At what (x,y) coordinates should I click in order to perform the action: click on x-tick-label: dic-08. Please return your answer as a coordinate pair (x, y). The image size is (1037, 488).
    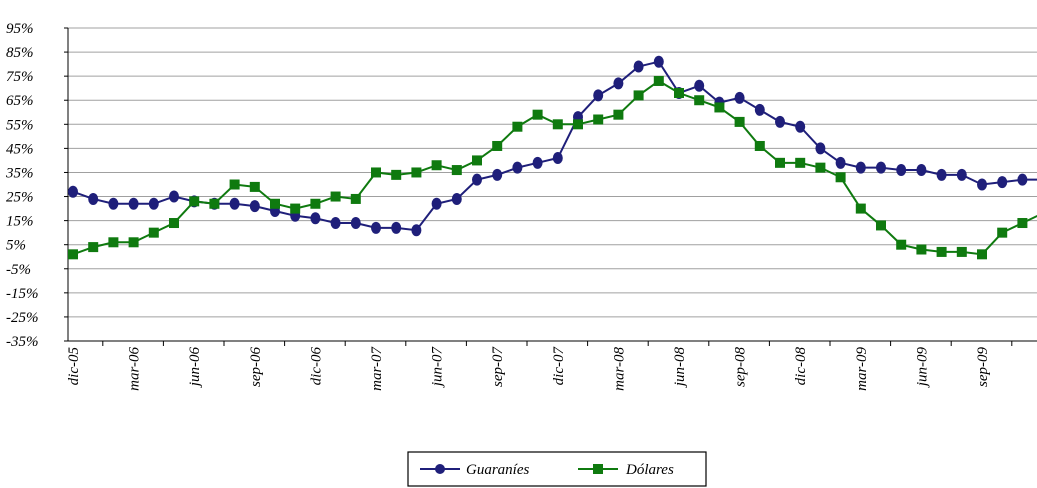
    Looking at the image, I should click on (801, 366).